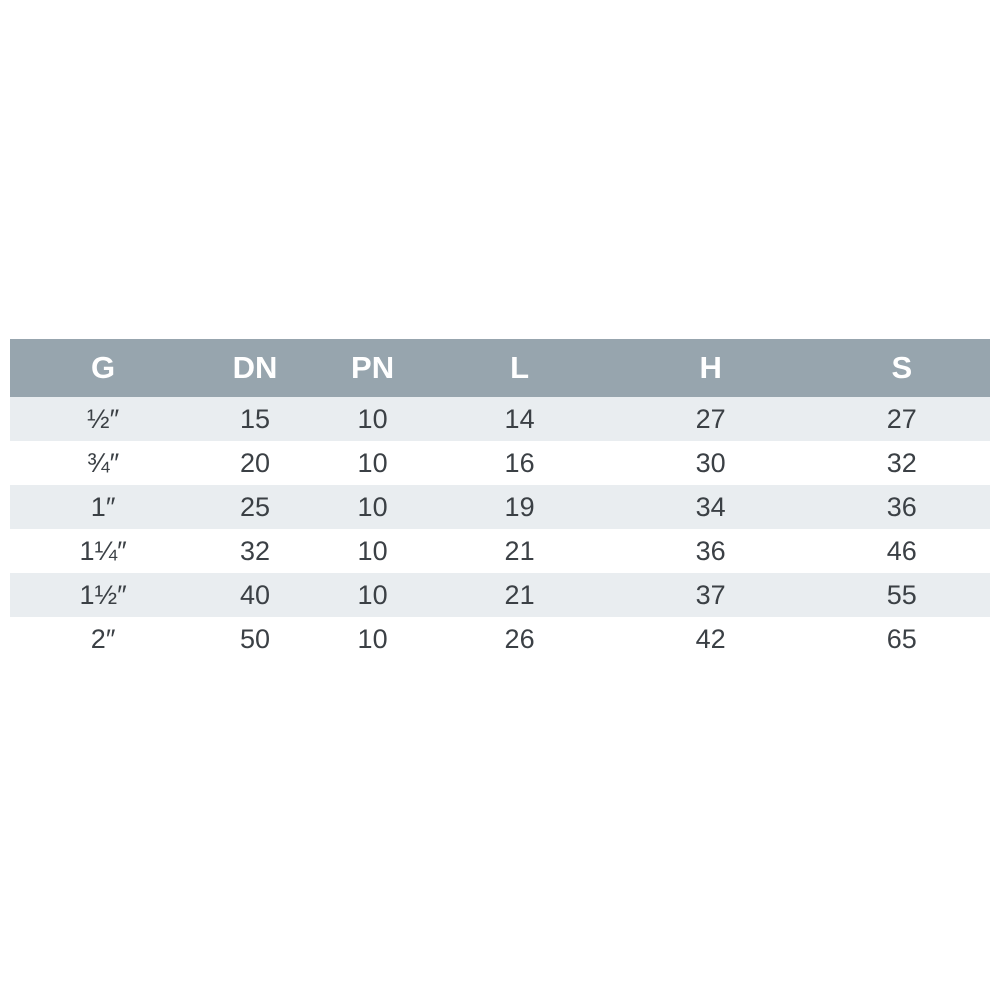 The image size is (1000, 1000). Describe the element at coordinates (519, 419) in the screenshot. I see `table-cell: 14` at that location.